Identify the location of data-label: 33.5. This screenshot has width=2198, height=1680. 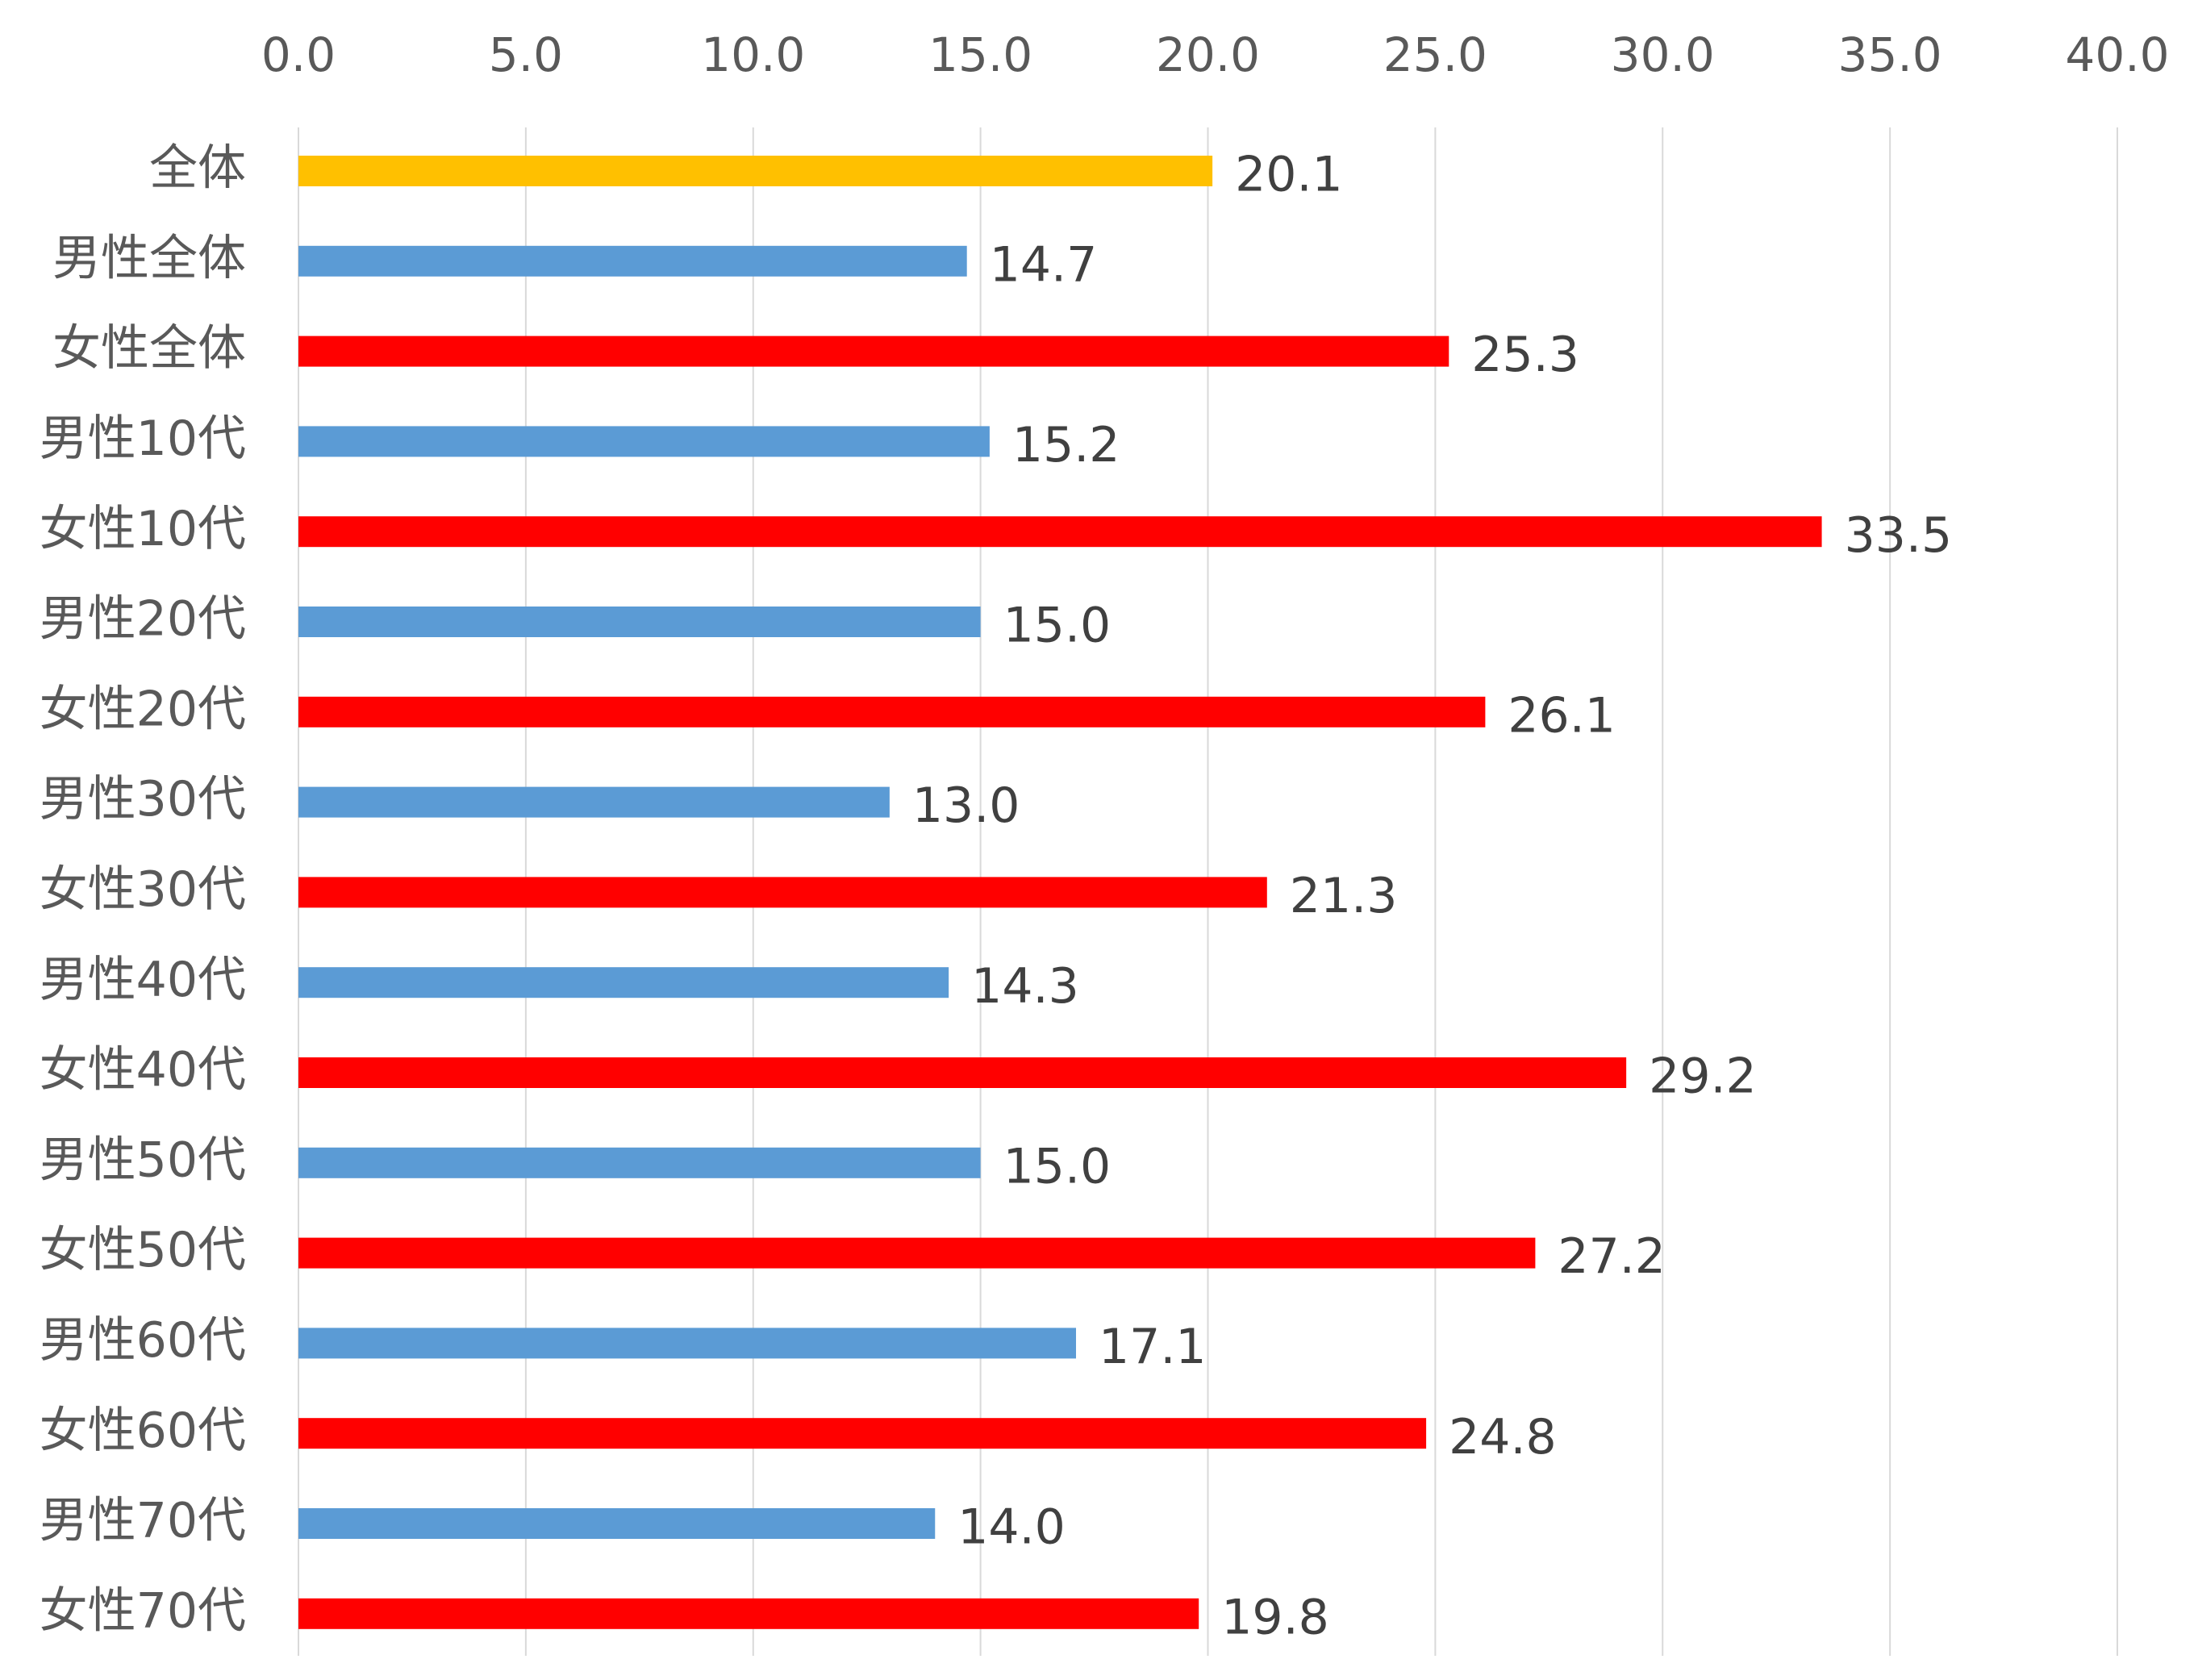
(1899, 536).